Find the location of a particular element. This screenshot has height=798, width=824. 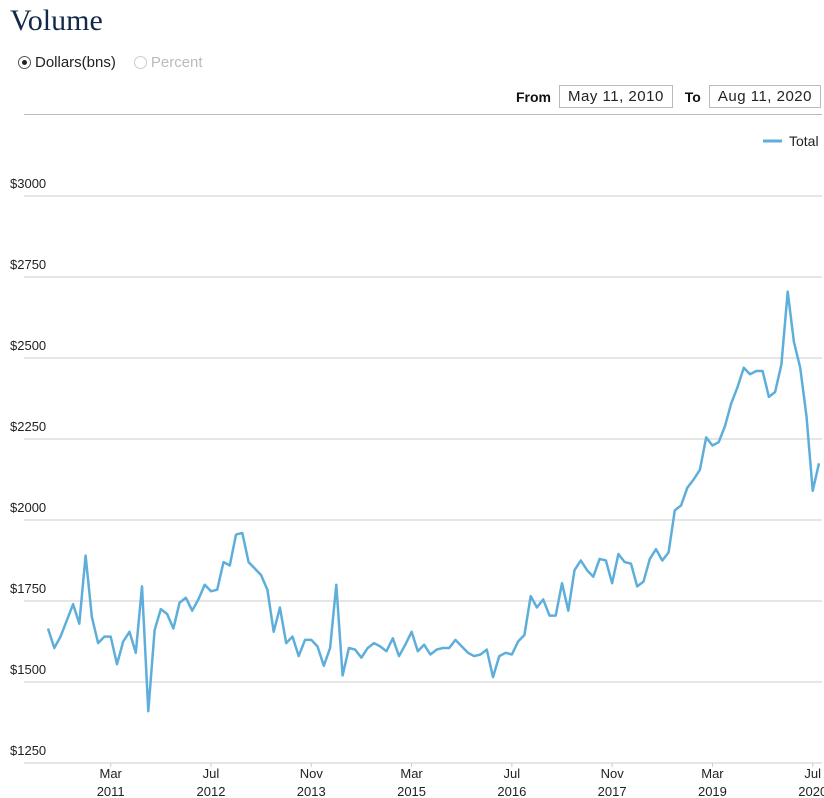

legend-label: Total is located at coordinates (804, 141).